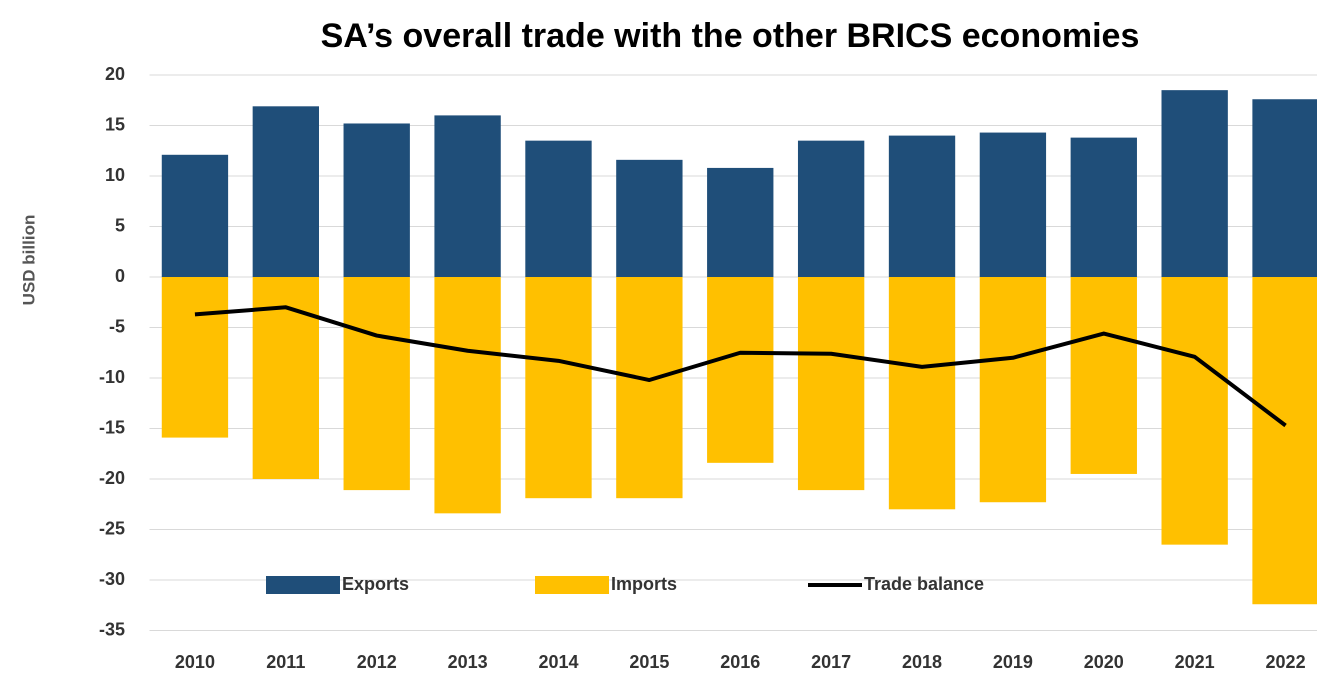 This screenshot has height=675, width=1317. I want to click on x-tick-label: 2013, so click(468, 662).